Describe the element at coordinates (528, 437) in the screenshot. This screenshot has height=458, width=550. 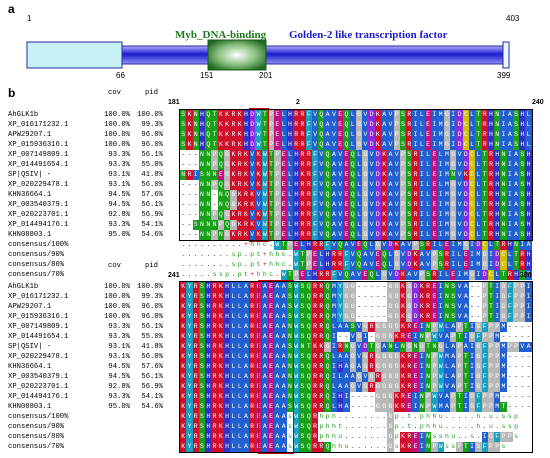
I see `residue-cell` at that location.